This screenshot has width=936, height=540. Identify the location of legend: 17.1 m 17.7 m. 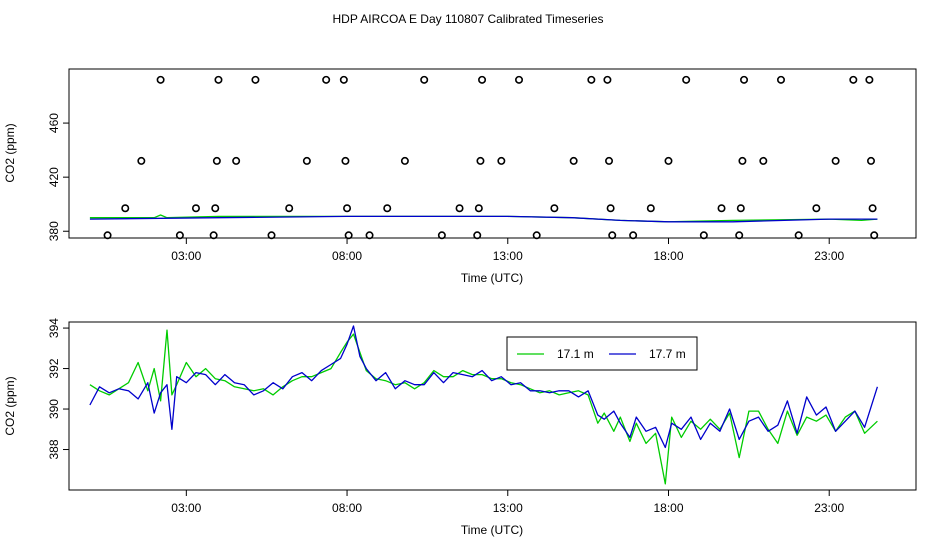
(602, 353).